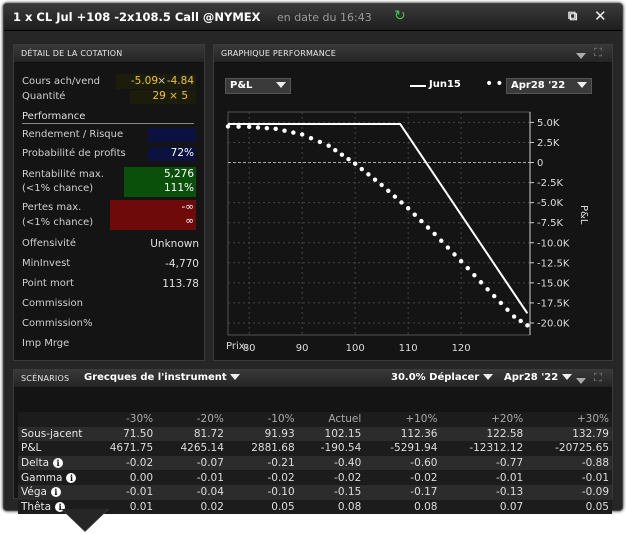 Image resolution: width=626 pixels, height=534 pixels. Describe the element at coordinates (191, 448) in the screenshot. I see `table-cell: 4265.14` at that location.